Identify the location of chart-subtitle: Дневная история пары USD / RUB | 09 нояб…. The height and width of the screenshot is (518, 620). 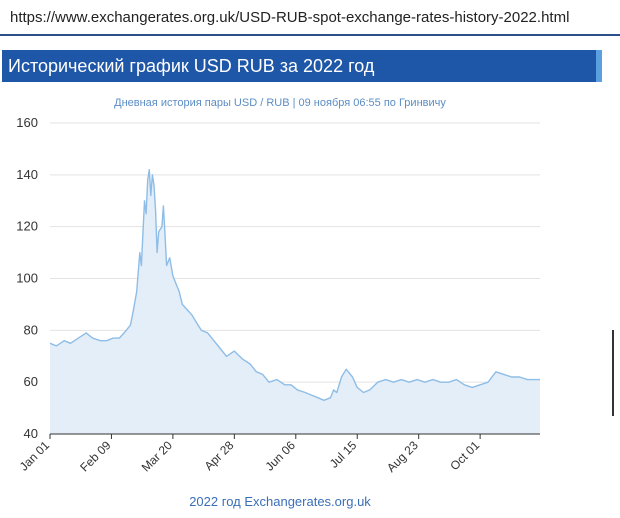
(280, 103).